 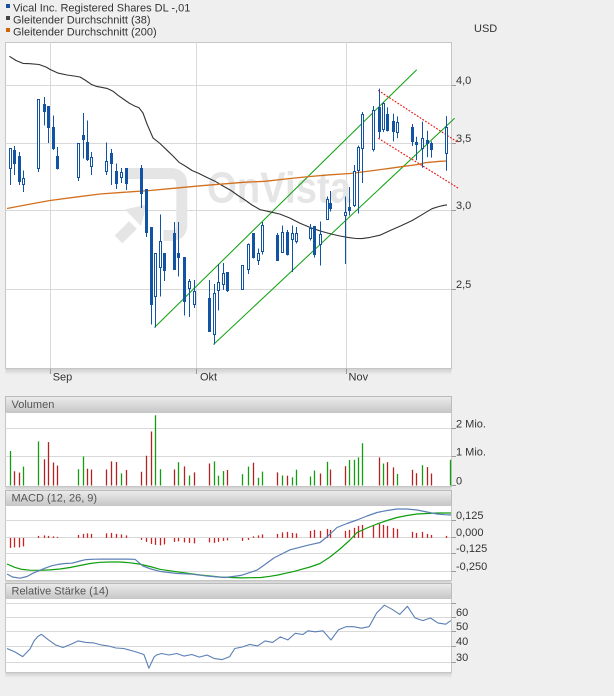 What do you see at coordinates (462, 642) in the screenshot?
I see `svg-text: 40` at bounding box center [462, 642].